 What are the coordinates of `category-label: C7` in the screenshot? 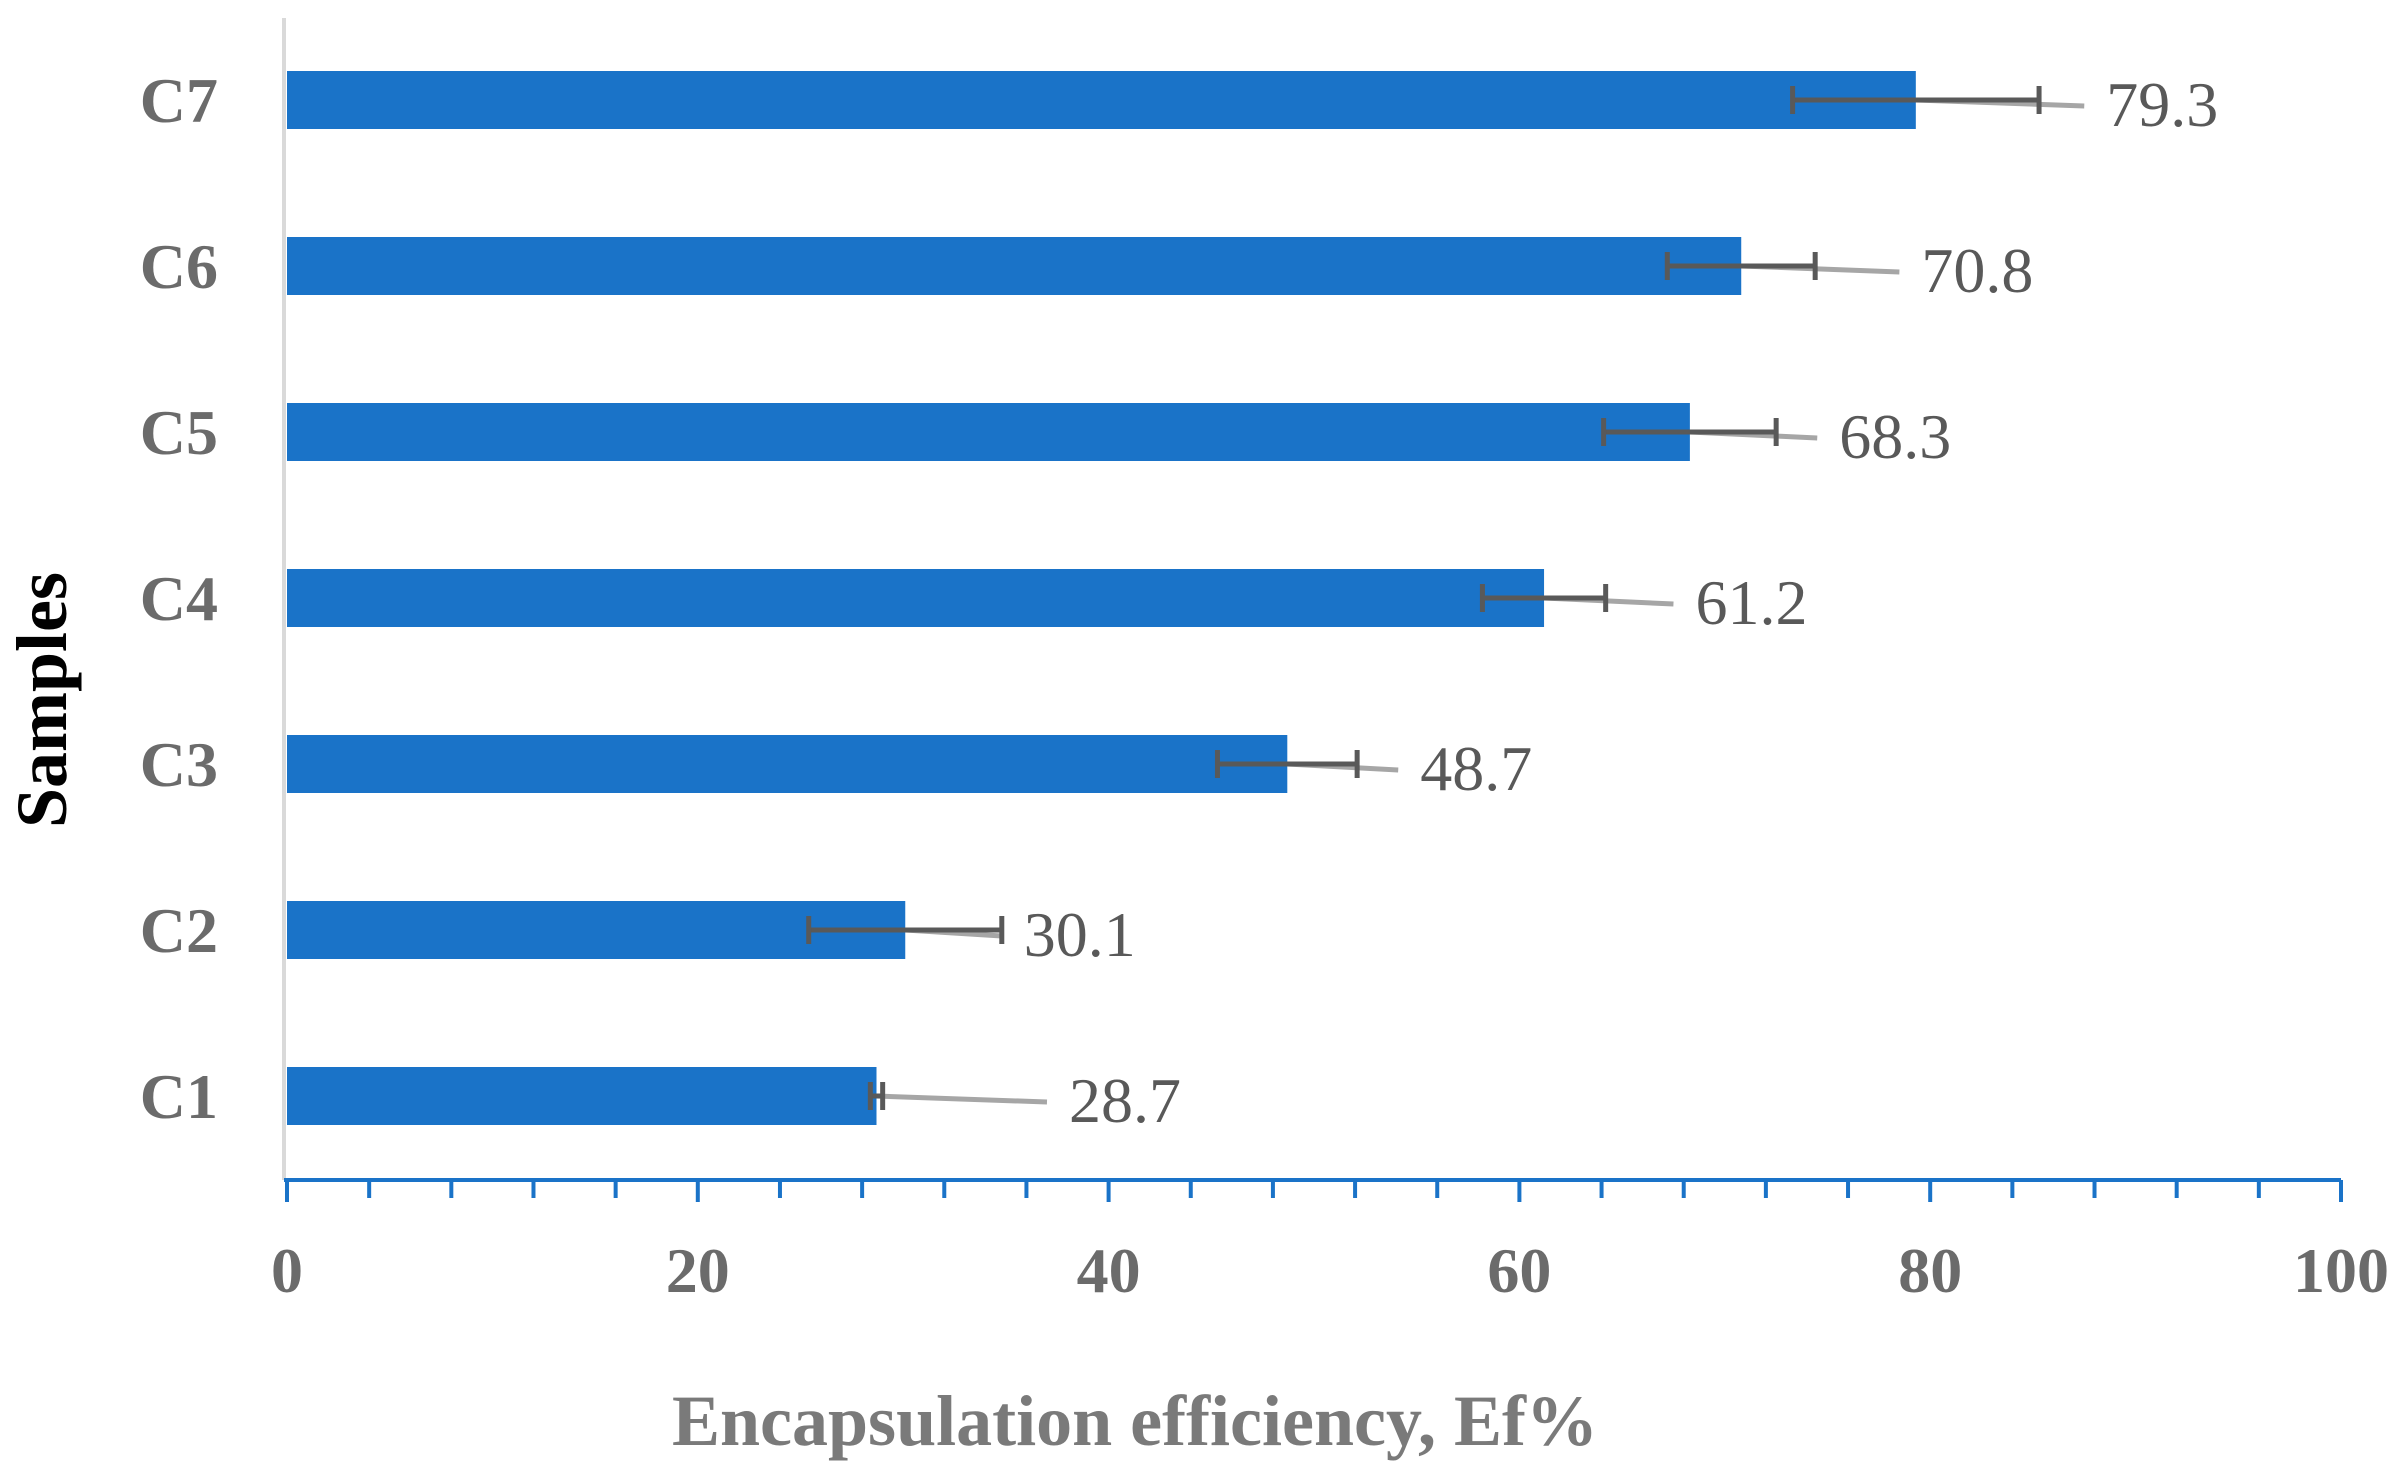 It's located at (179, 100).